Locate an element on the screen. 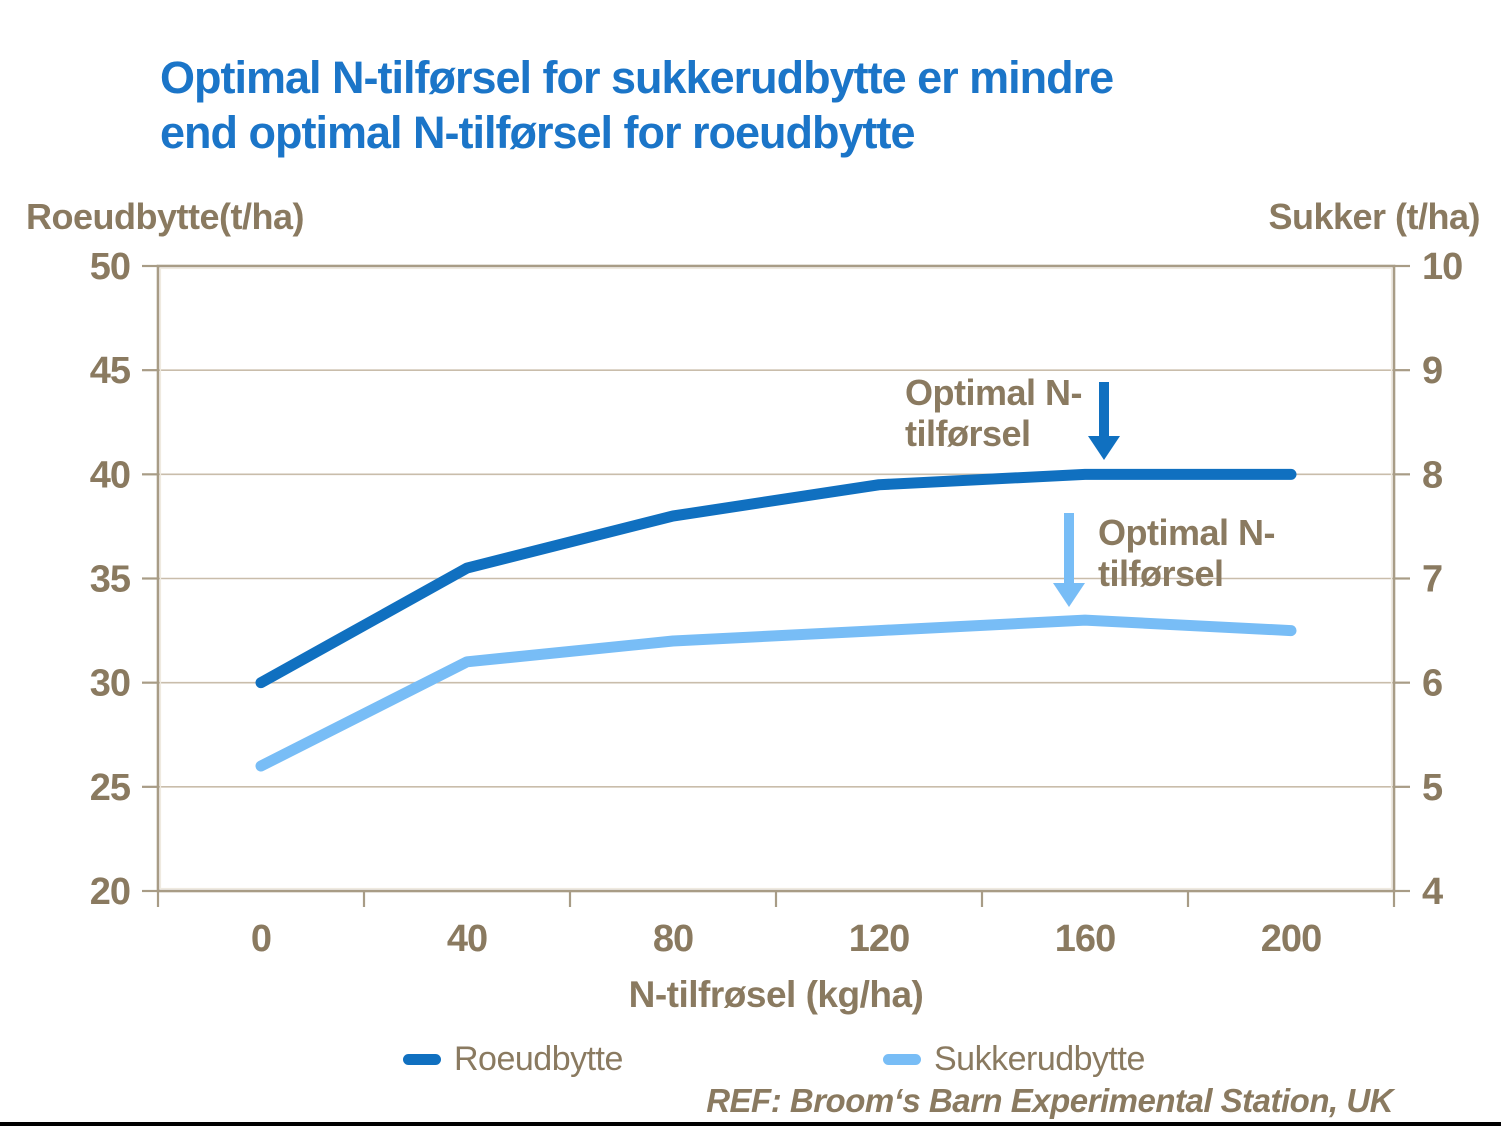  x-axis-tick-label: 160 is located at coordinates (1085, 939).